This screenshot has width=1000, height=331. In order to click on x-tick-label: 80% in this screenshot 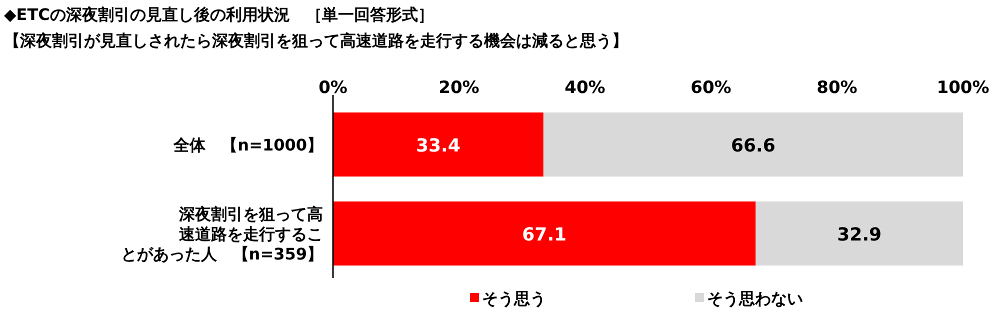, I will do `click(837, 88)`.